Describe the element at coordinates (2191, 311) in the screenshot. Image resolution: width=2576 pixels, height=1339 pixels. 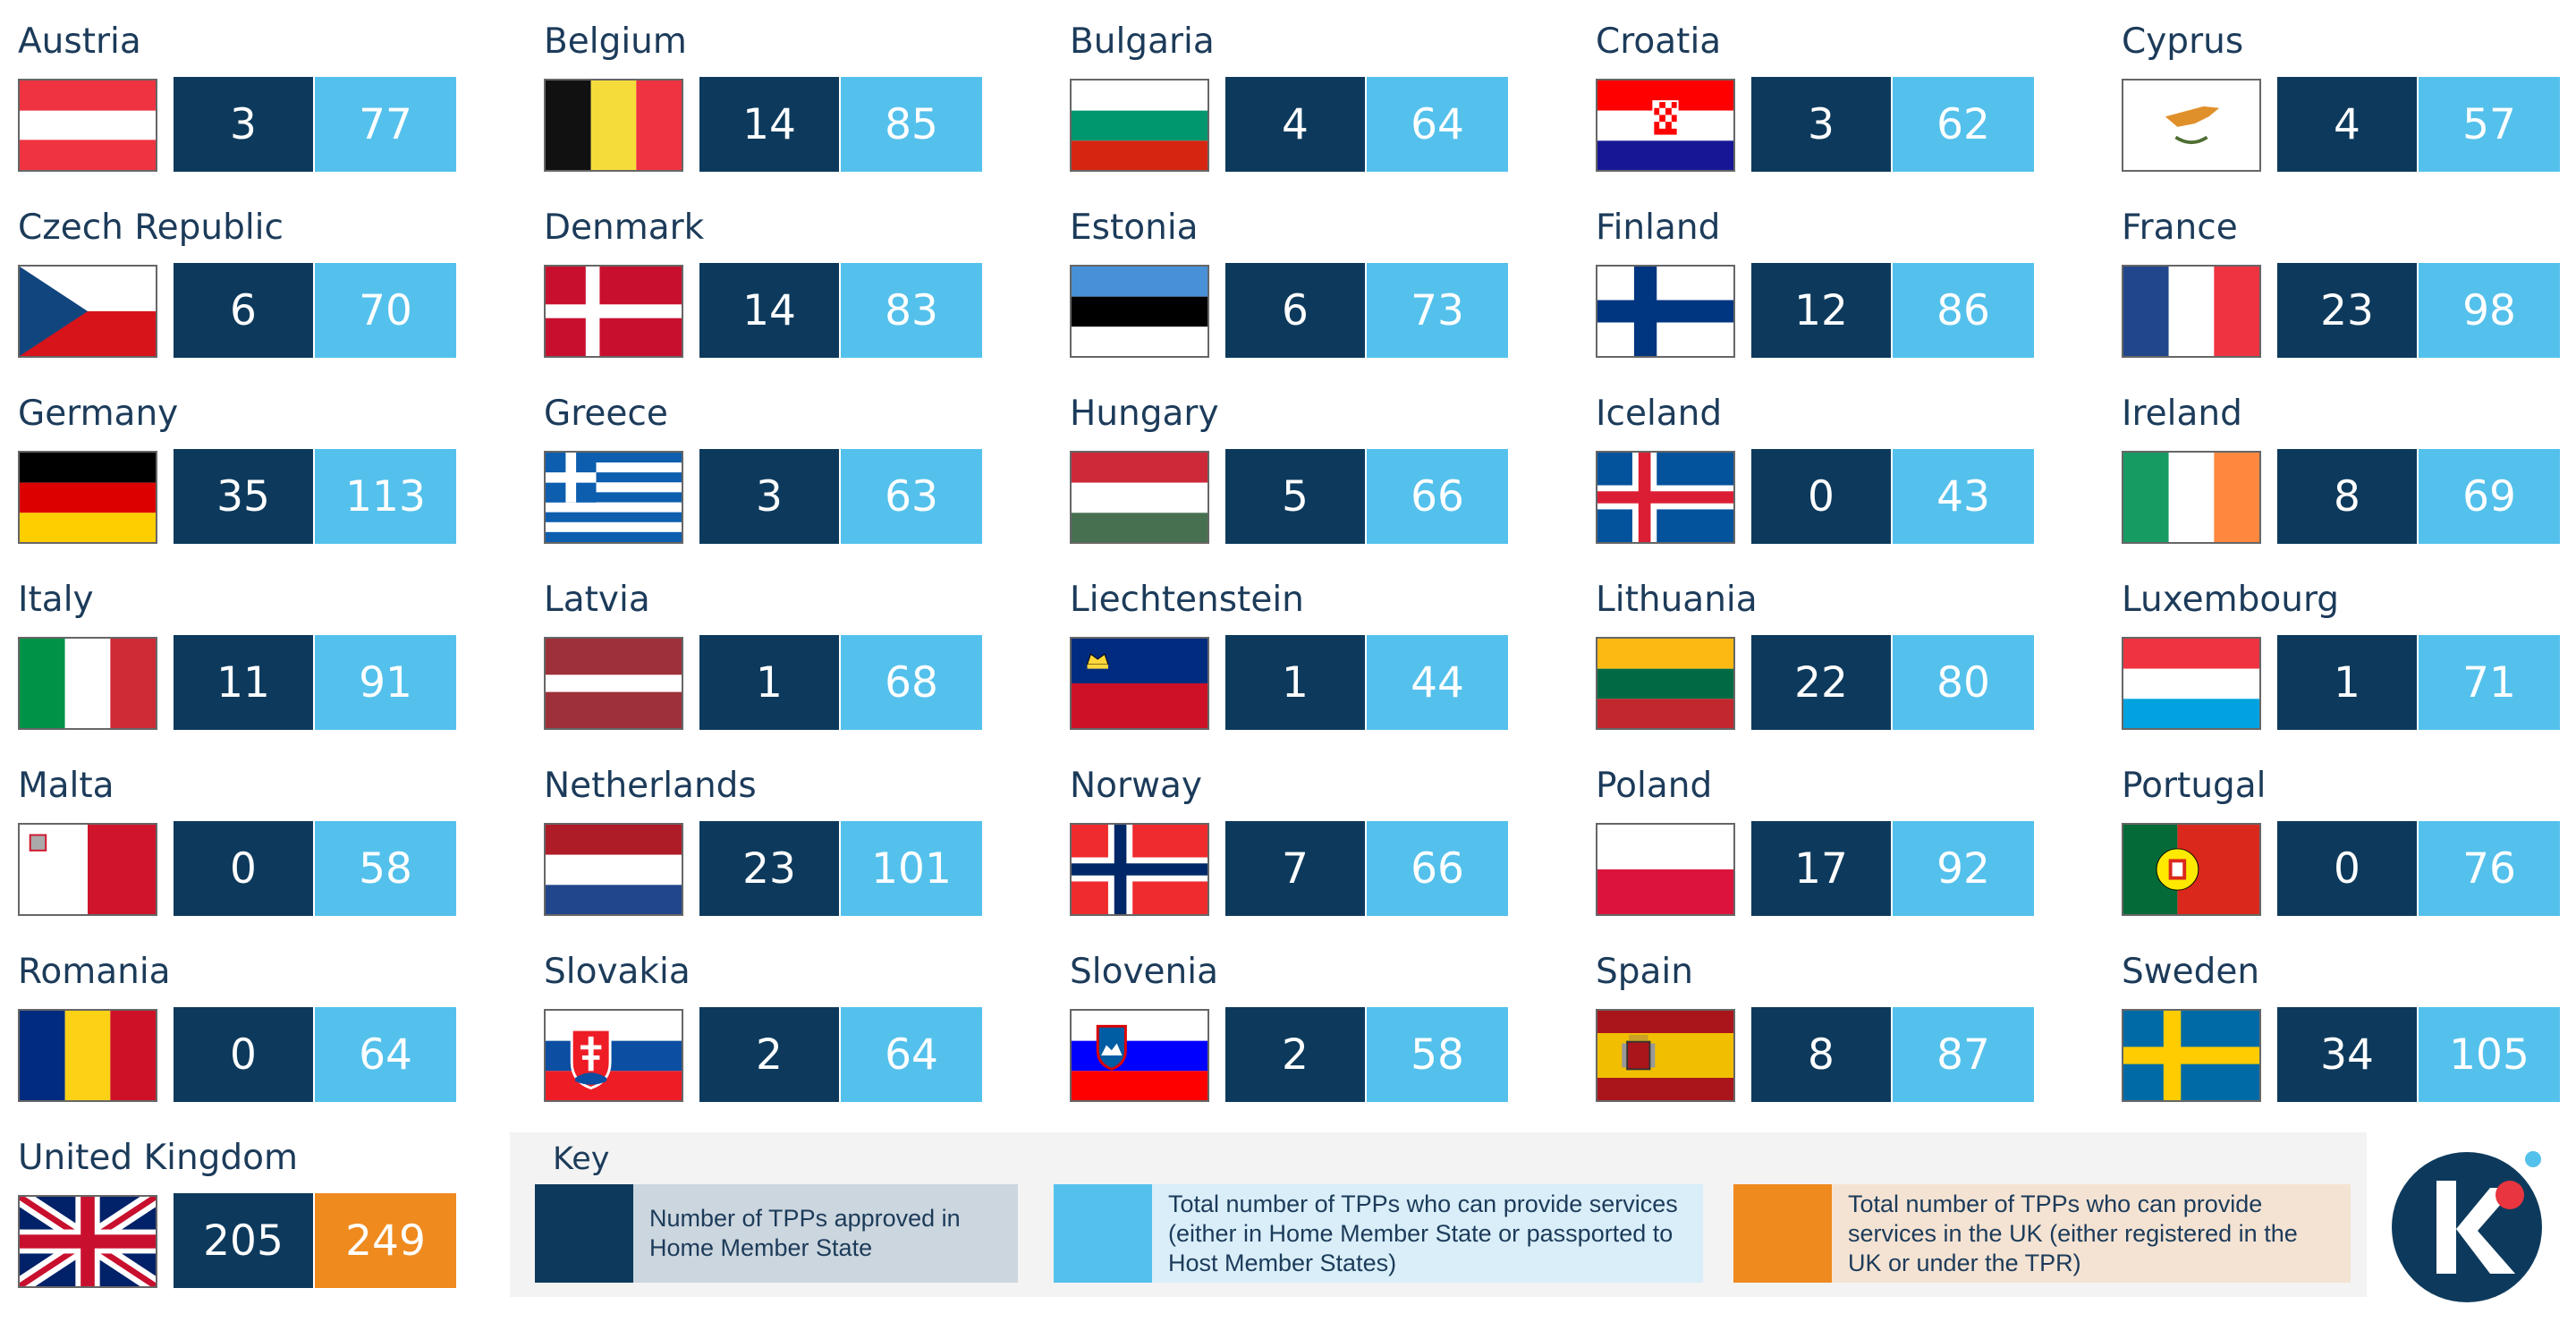
I see `france-flag-icon` at that location.